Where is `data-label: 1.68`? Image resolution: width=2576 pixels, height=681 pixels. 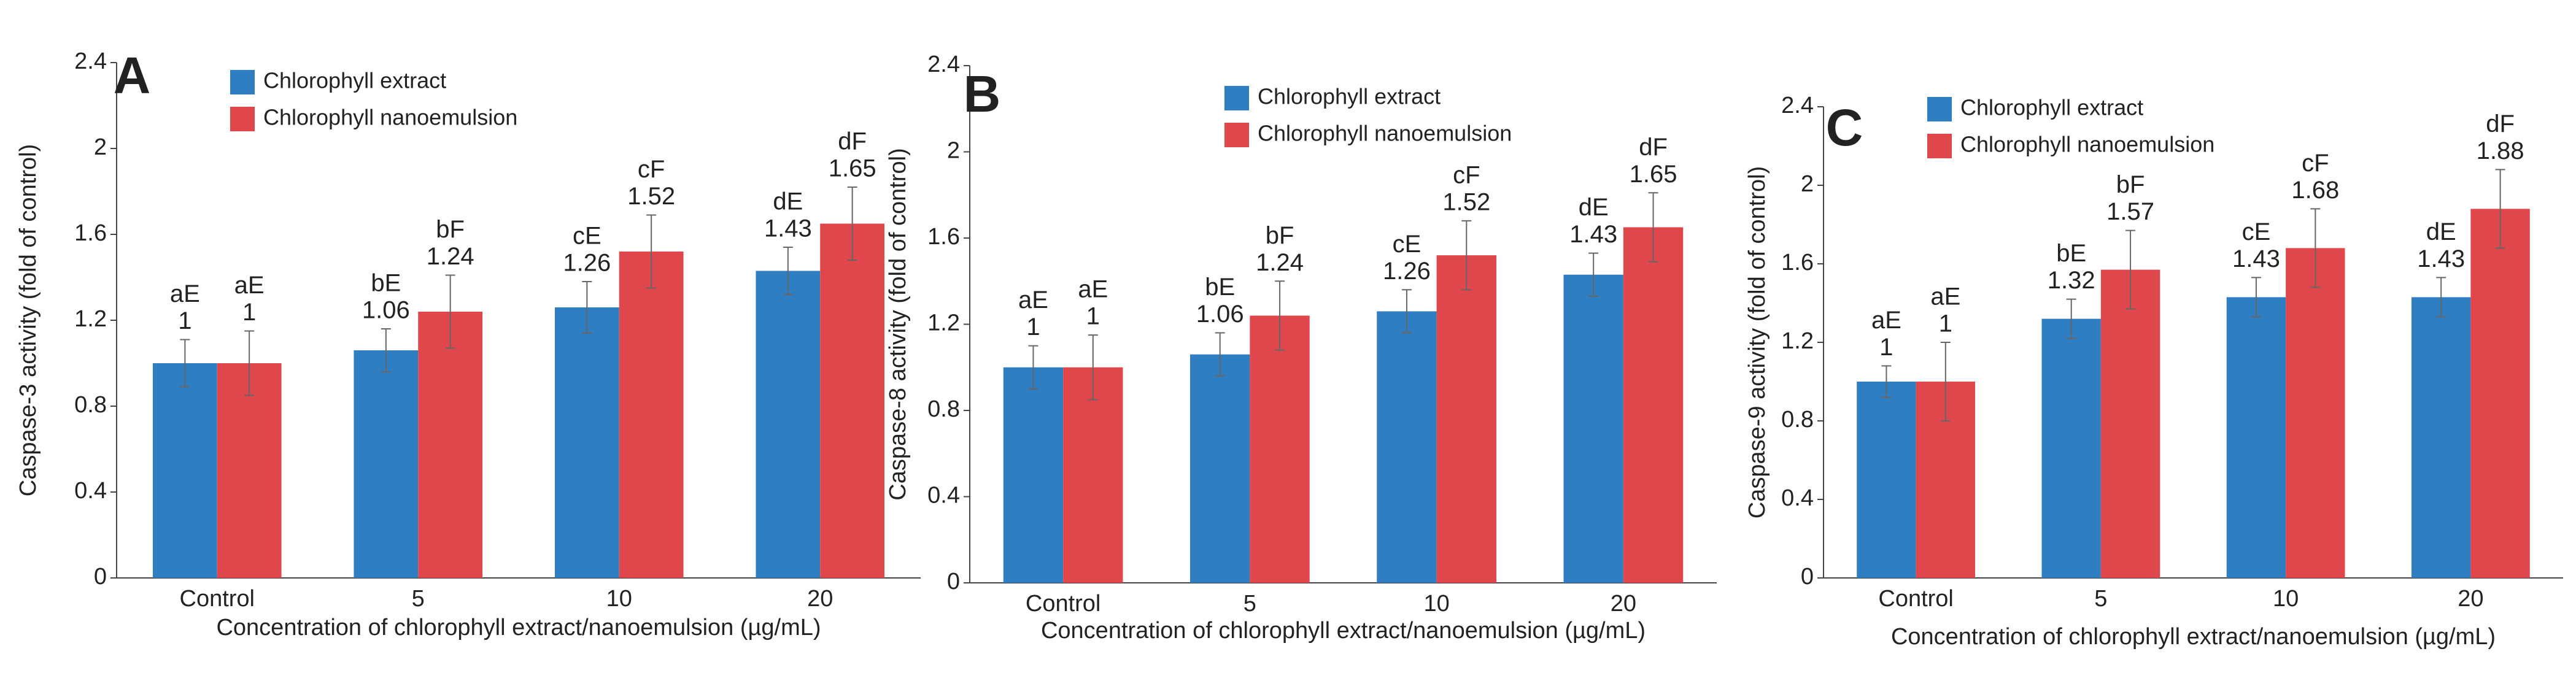
data-label: 1.68 is located at coordinates (2315, 190).